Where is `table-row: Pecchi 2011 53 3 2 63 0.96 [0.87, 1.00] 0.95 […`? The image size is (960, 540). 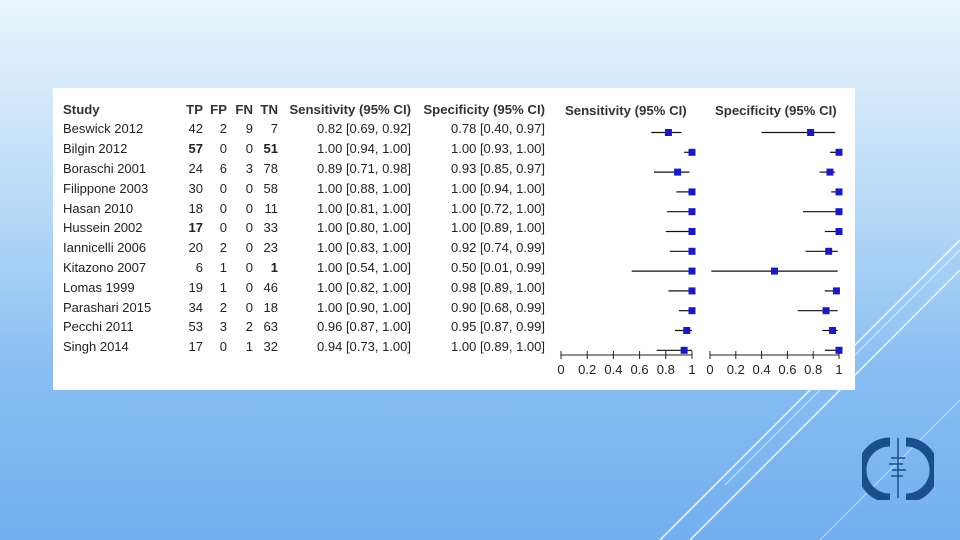
table-row: Pecchi 2011 53 3 2 63 0.96 [0.87, 1.00] 0.95 [… is located at coordinates (303, 327).